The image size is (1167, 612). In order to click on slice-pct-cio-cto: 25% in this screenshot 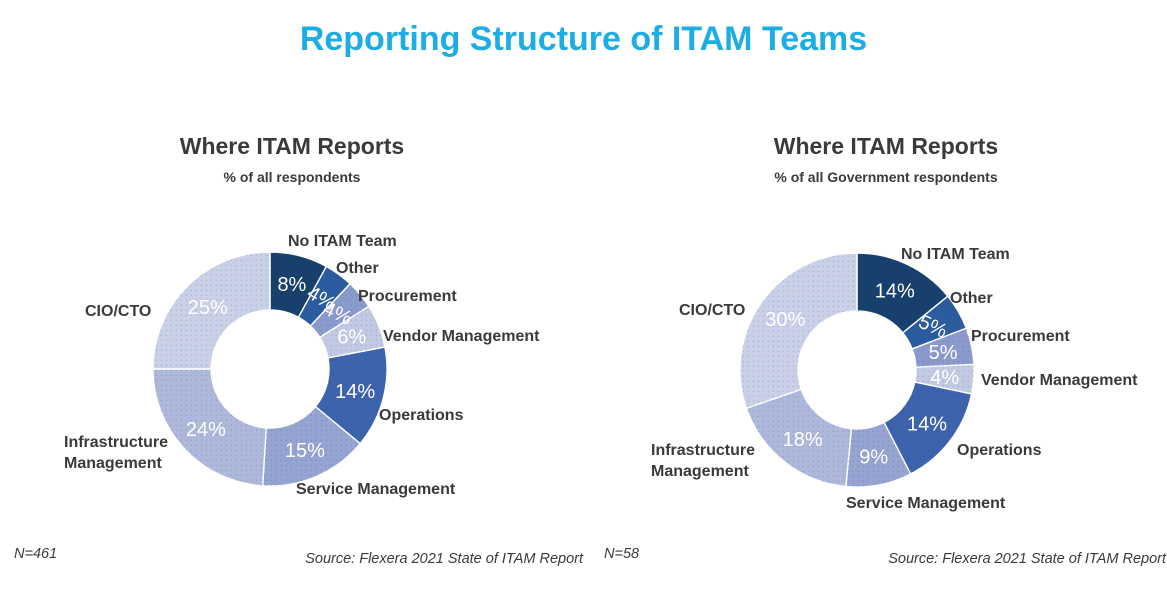, I will do `click(208, 308)`.